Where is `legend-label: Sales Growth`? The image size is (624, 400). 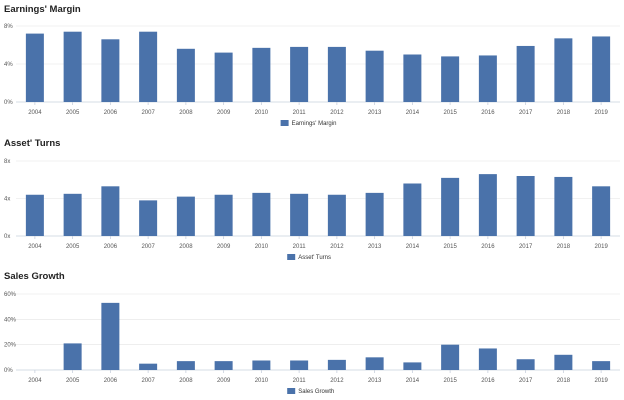 legend-label: Sales Growth is located at coordinates (316, 392).